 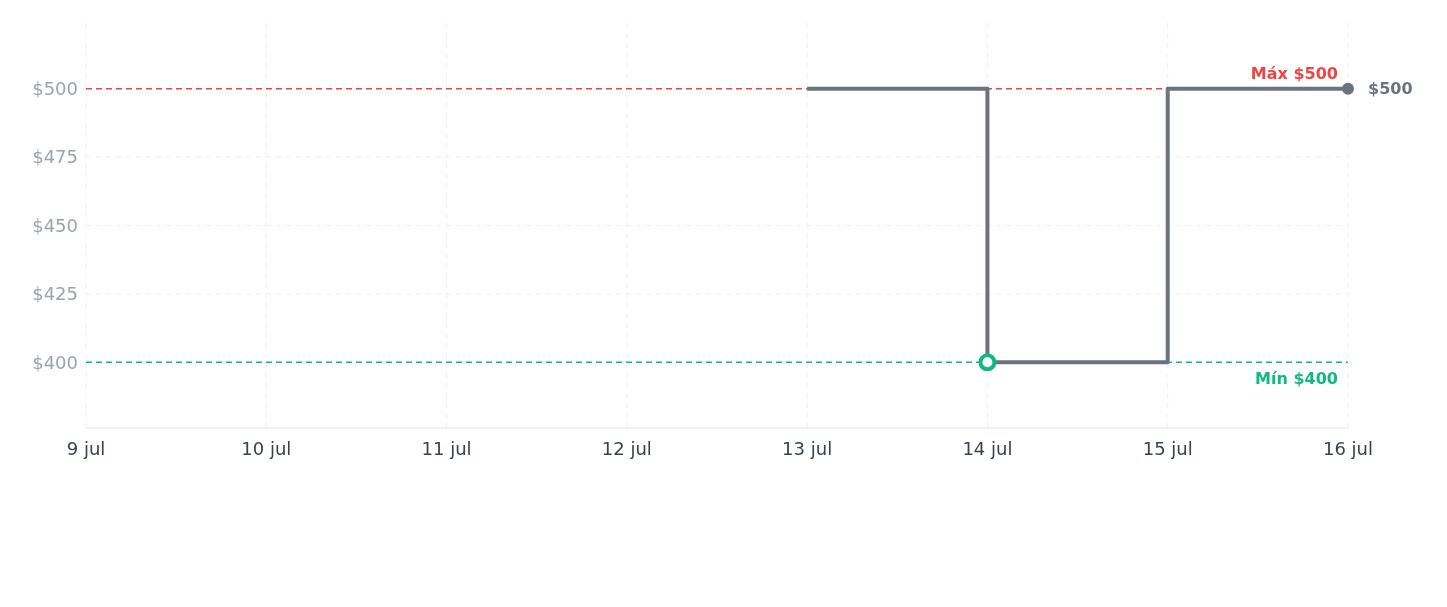 What do you see at coordinates (55, 362) in the screenshot?
I see `y-tick-label: $400` at bounding box center [55, 362].